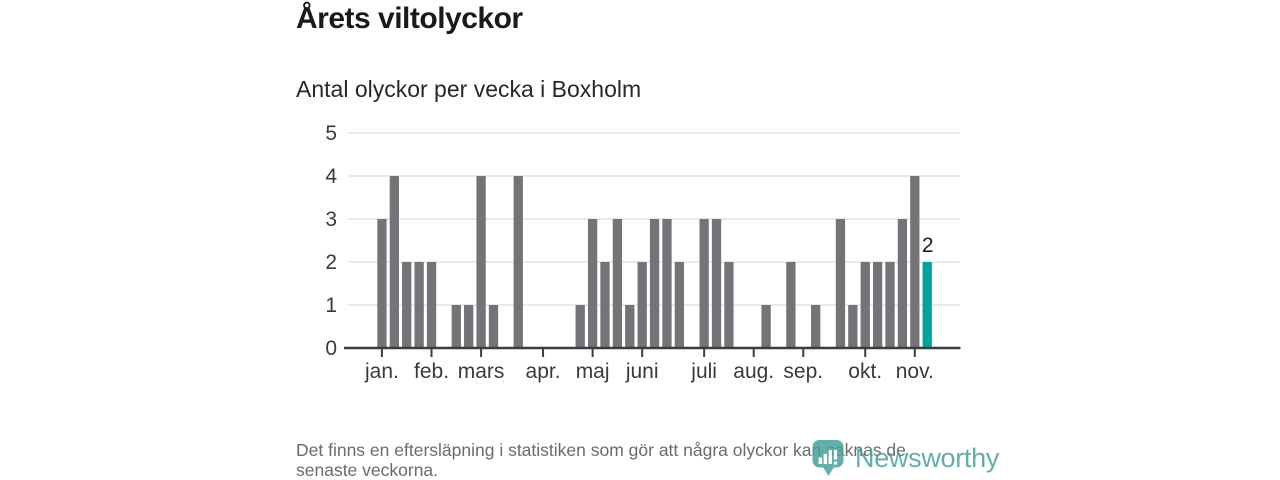 The width and height of the screenshot is (1280, 480). What do you see at coordinates (331, 133) in the screenshot?
I see `y-axis-label: 5` at bounding box center [331, 133].